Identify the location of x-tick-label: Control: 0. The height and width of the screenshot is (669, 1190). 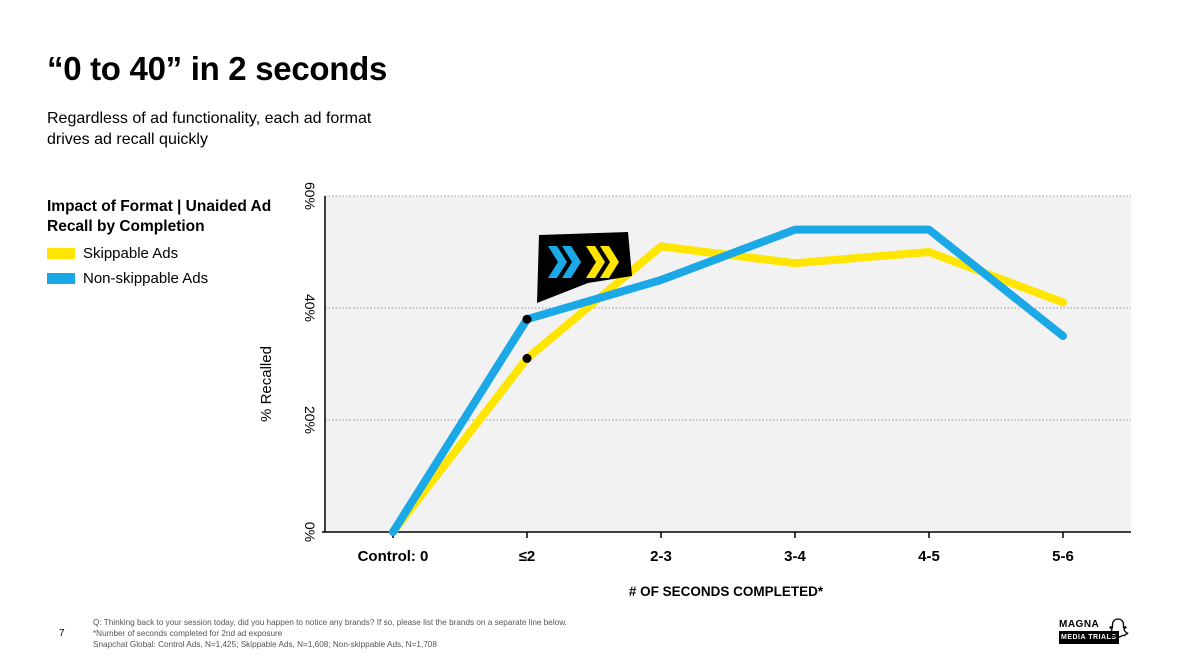
(393, 556).